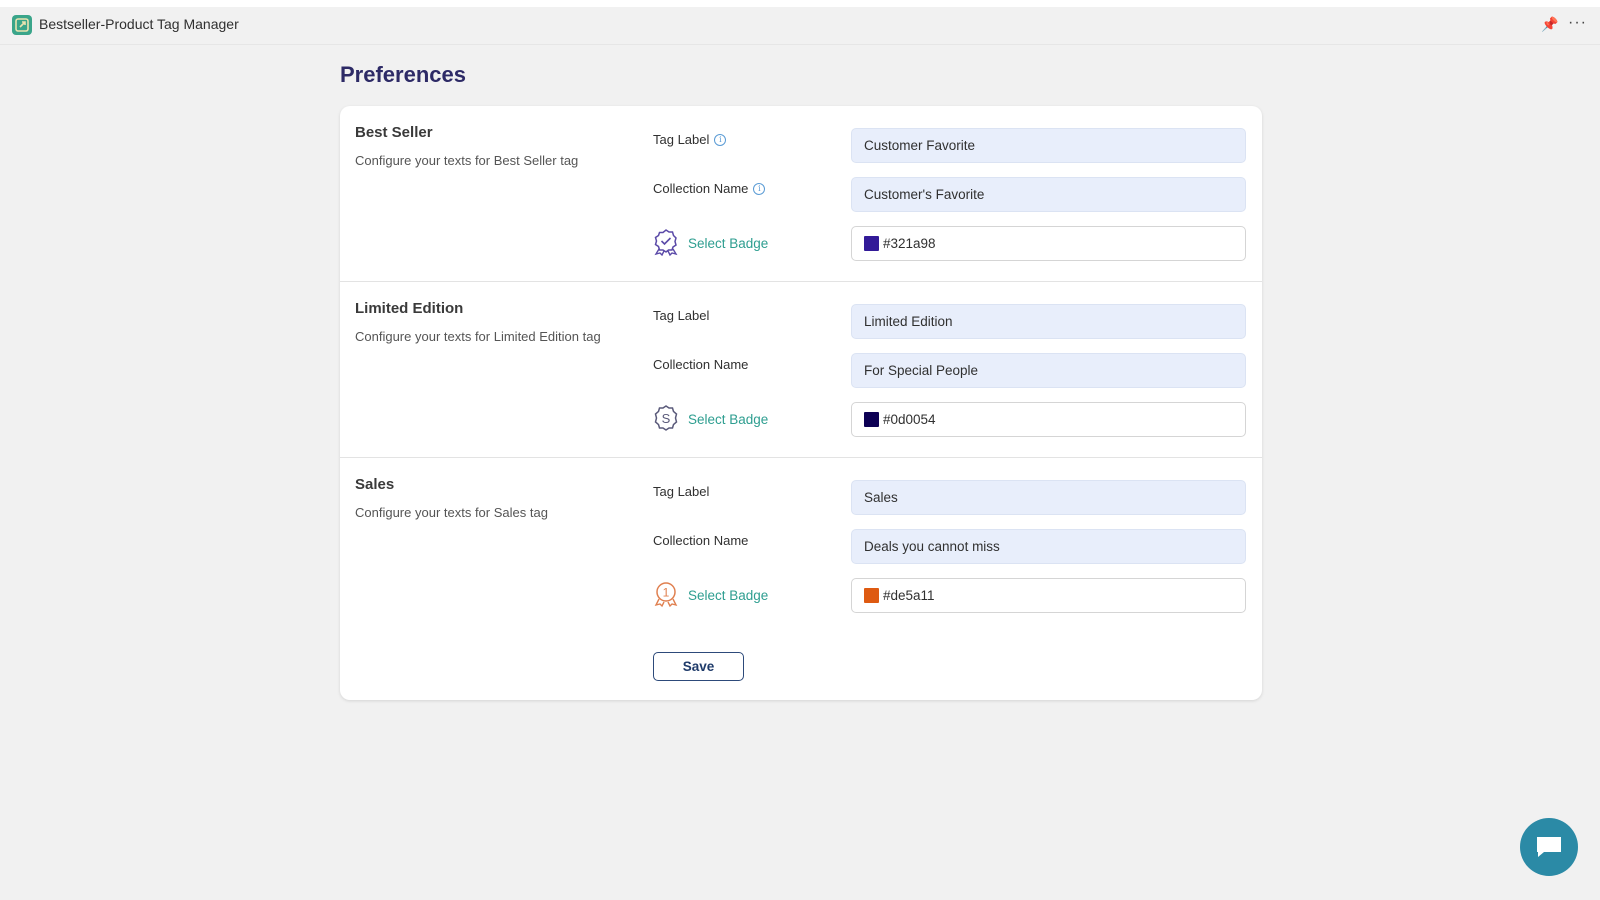  What do you see at coordinates (451, 512) in the screenshot?
I see `section-description: Configure your texts for Sales tag` at bounding box center [451, 512].